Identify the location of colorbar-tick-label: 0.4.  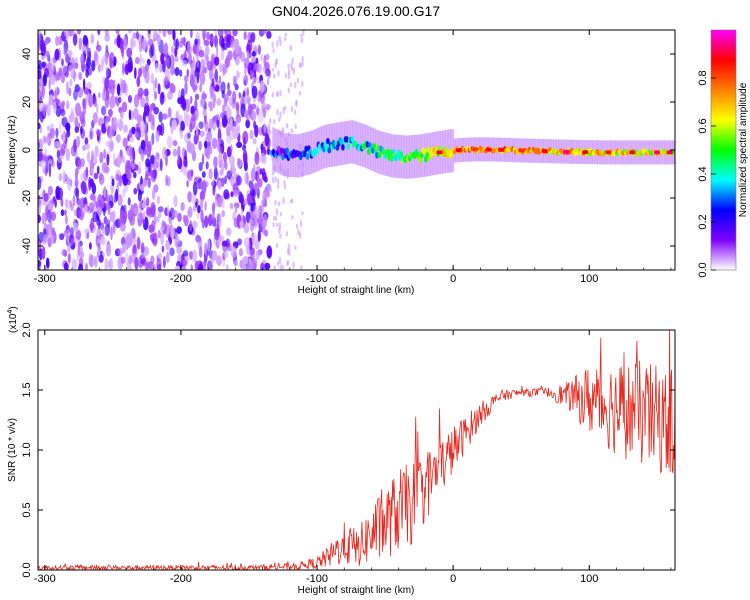
(703, 173).